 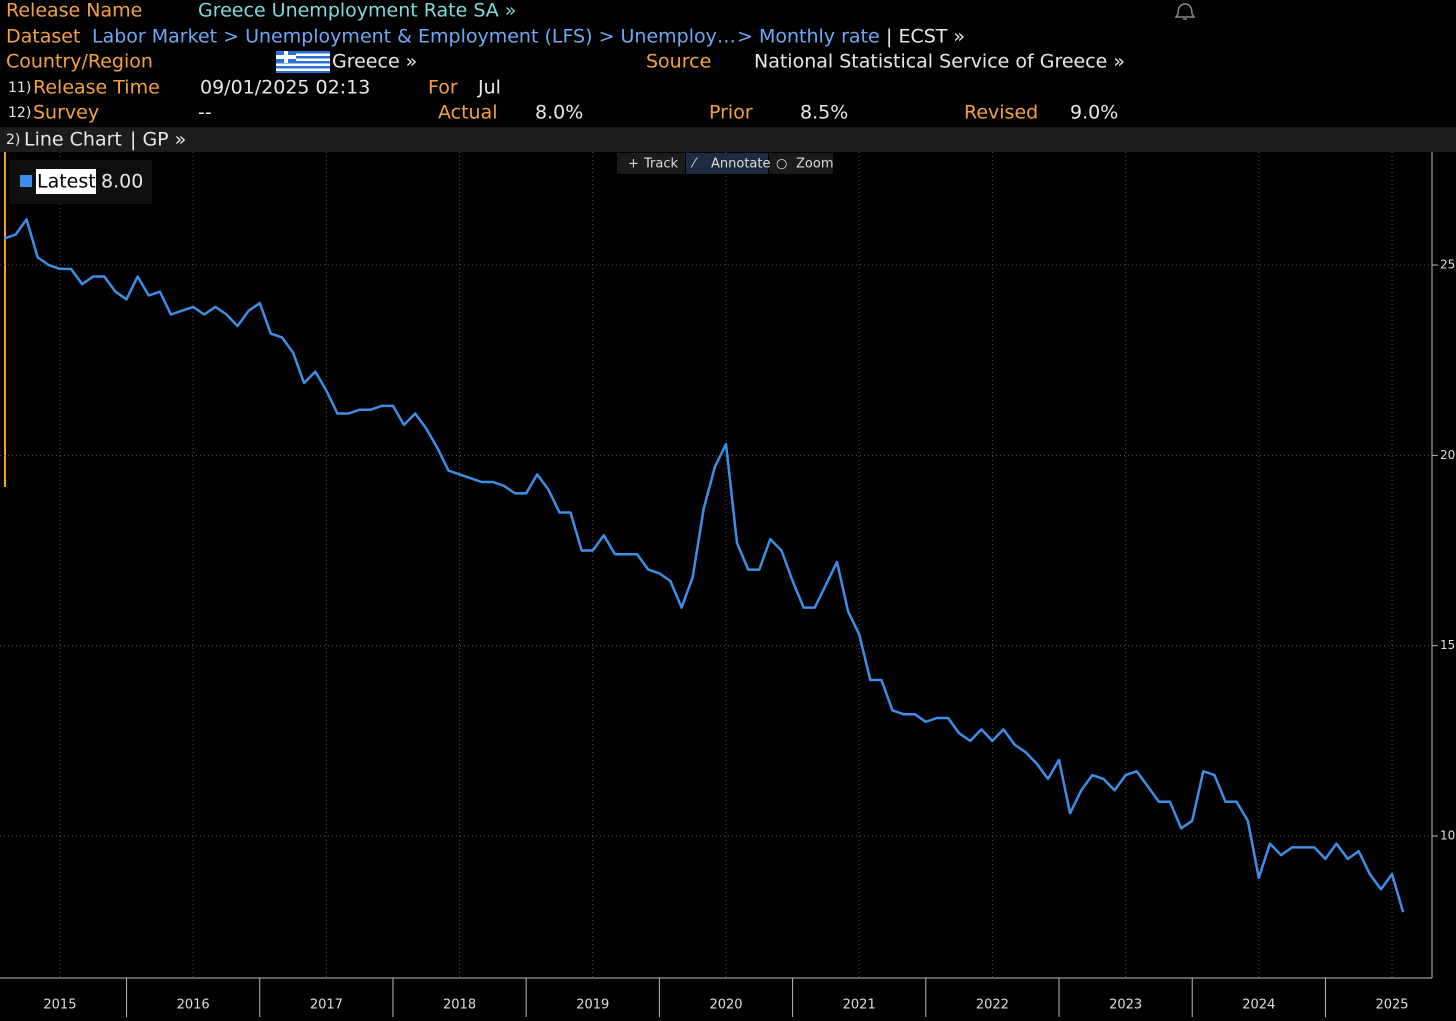 I want to click on label: Release Time, so click(x=96, y=88).